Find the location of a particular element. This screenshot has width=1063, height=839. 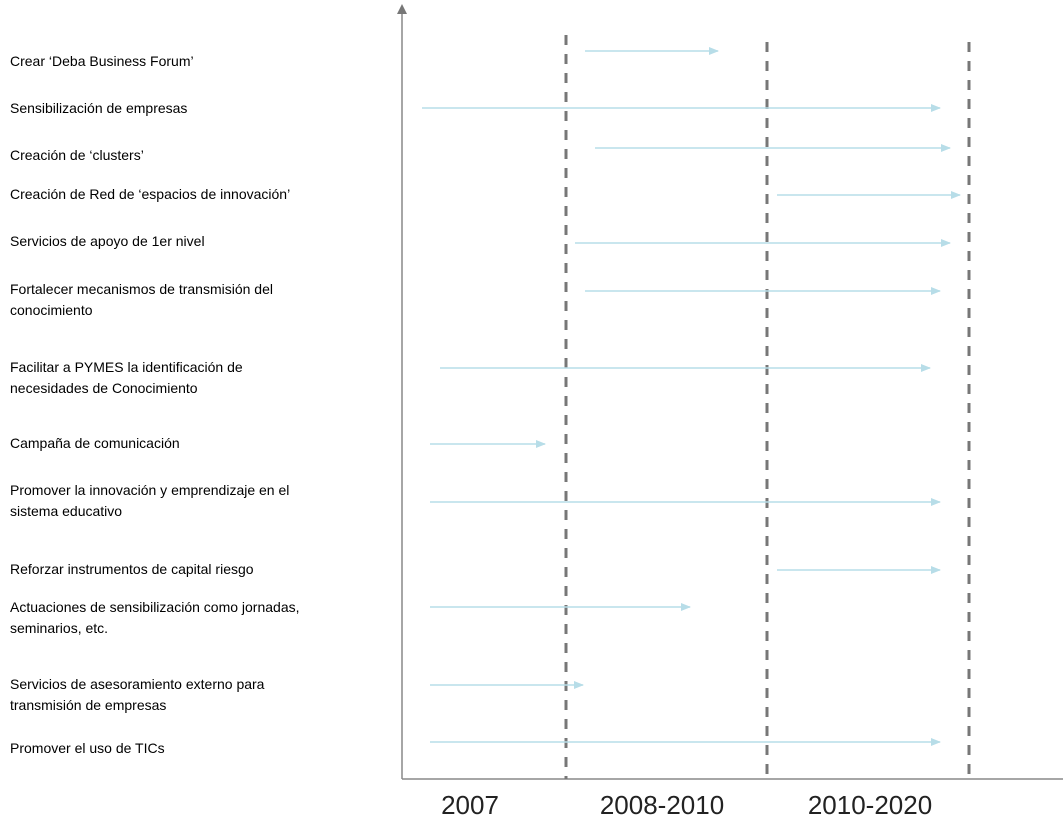

task-label: Servicios de apoyo de 1er nivel is located at coordinates (107, 241).